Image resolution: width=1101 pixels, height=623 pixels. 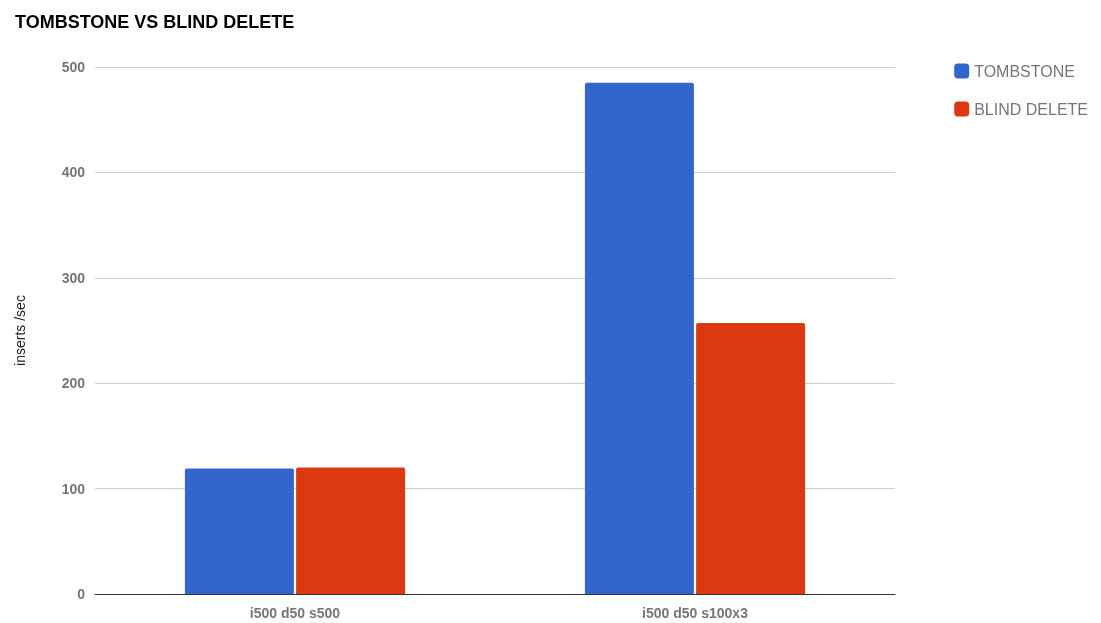 What do you see at coordinates (295, 613) in the screenshot?
I see `x-tick-label: i500 d50 s500` at bounding box center [295, 613].